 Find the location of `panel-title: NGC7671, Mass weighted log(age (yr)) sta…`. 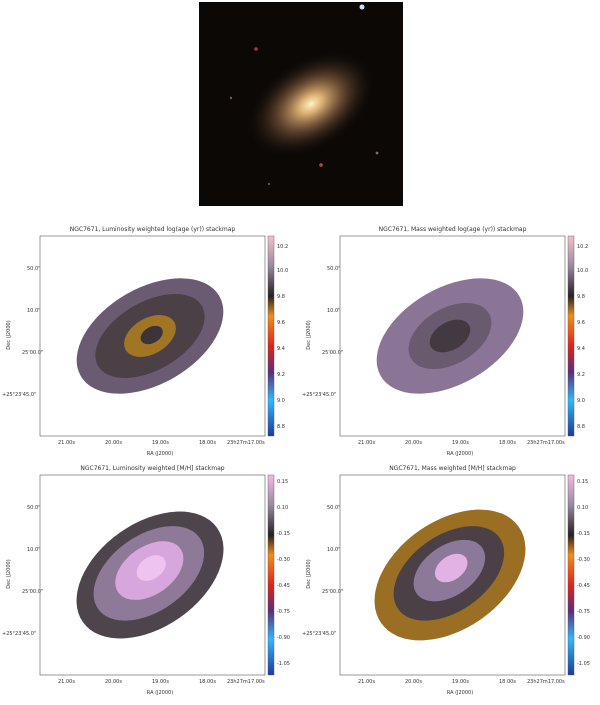

panel-title: NGC7671, Mass weighted log(age (yr)) sta… is located at coordinates (452, 229).